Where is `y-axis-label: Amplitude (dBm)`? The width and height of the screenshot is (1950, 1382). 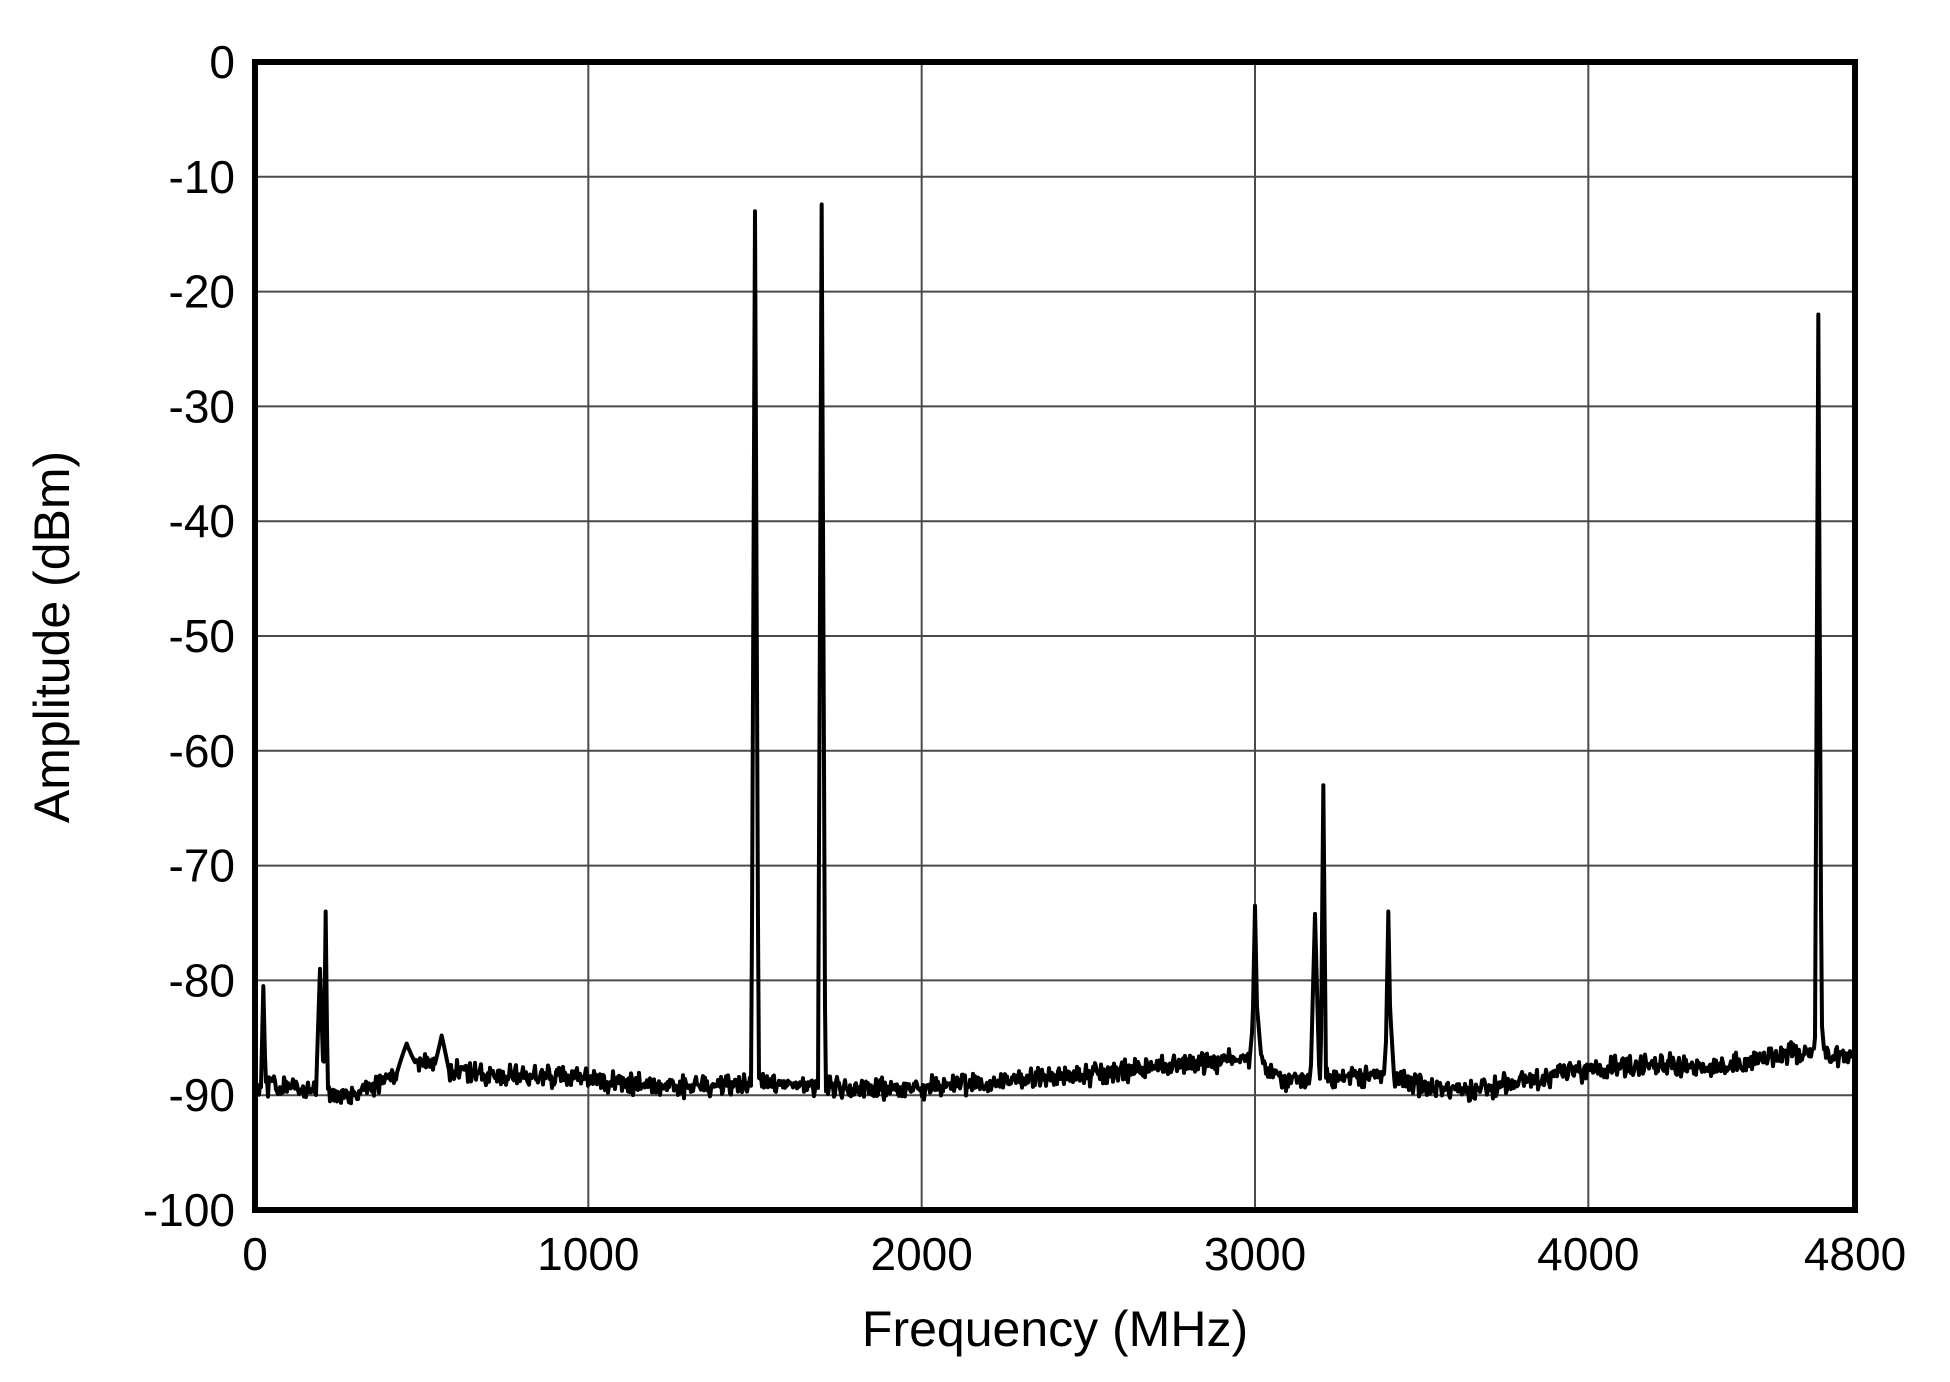
y-axis-label: Amplitude (dBm) is located at coordinates (52, 637).